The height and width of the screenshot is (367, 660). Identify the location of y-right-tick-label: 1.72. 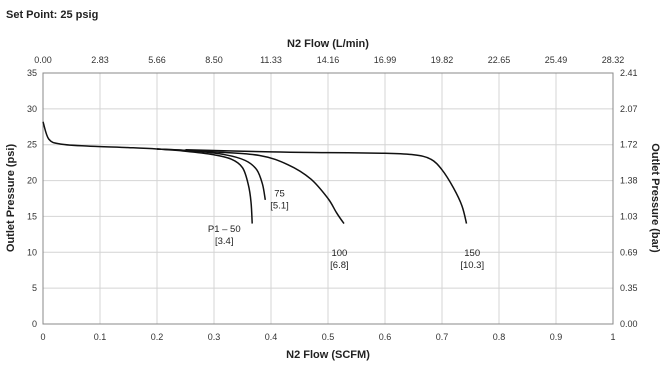
(629, 145).